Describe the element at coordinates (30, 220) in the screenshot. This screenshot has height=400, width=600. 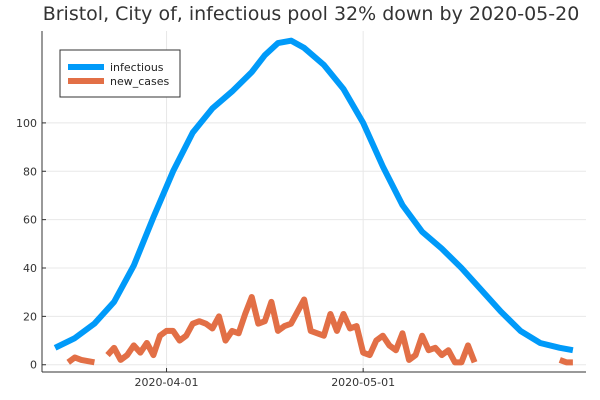
I see `y-tick-label: 60` at that location.